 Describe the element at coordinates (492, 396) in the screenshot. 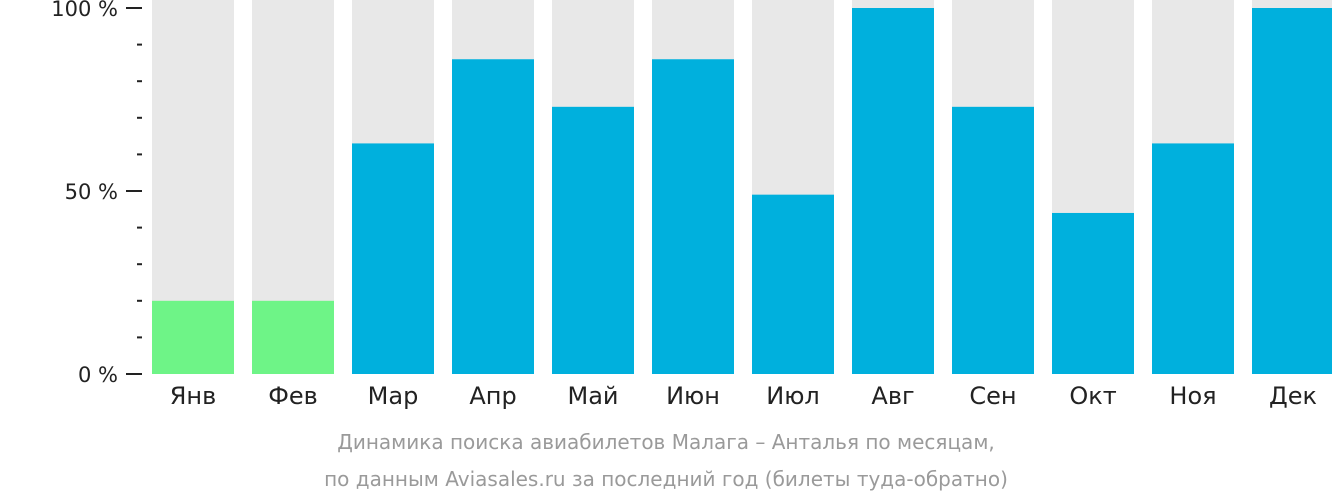

I see `x-tick-label-4: Апр` at that location.